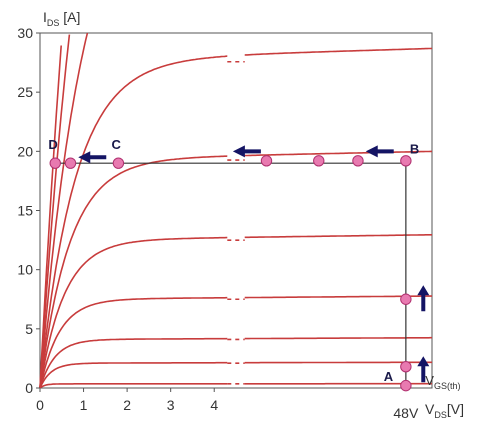 The width and height of the screenshot is (489, 434). I want to click on y-tick-label-10: 10, so click(25, 270).